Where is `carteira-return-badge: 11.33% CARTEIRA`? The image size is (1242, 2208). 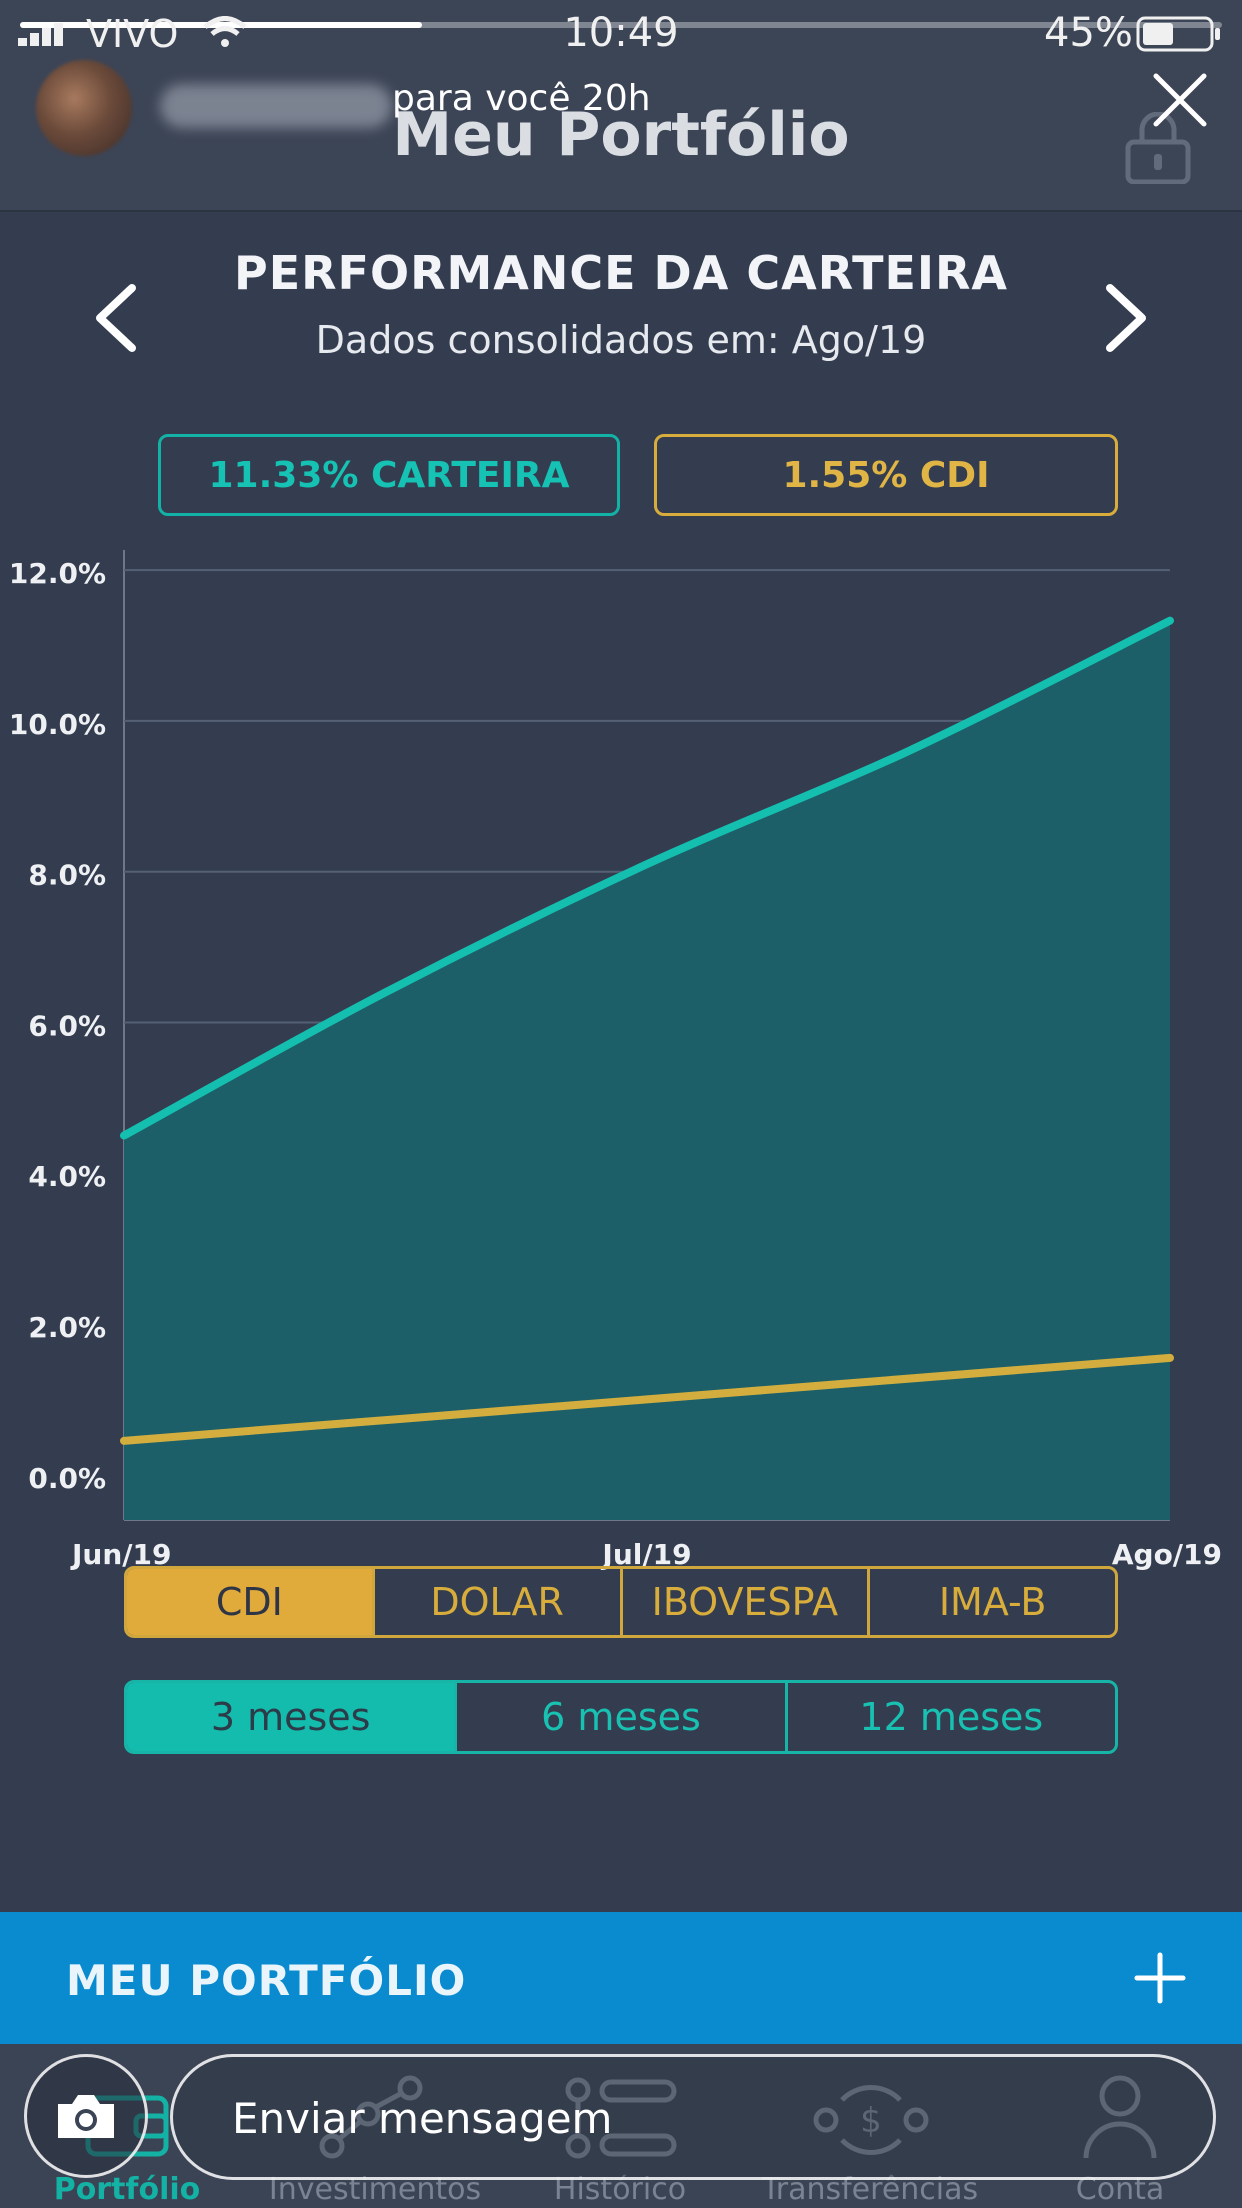
carteira-return-badge: 11.33% CARTEIRA is located at coordinates (389, 475).